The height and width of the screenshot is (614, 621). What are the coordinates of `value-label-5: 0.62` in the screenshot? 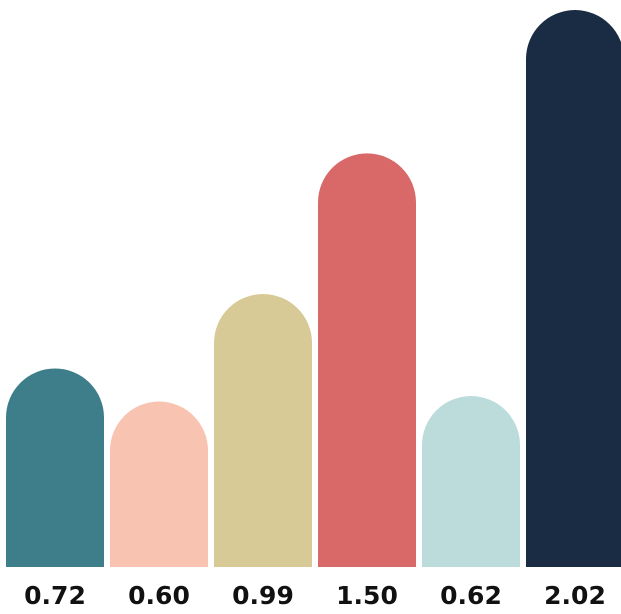 It's located at (471, 595).